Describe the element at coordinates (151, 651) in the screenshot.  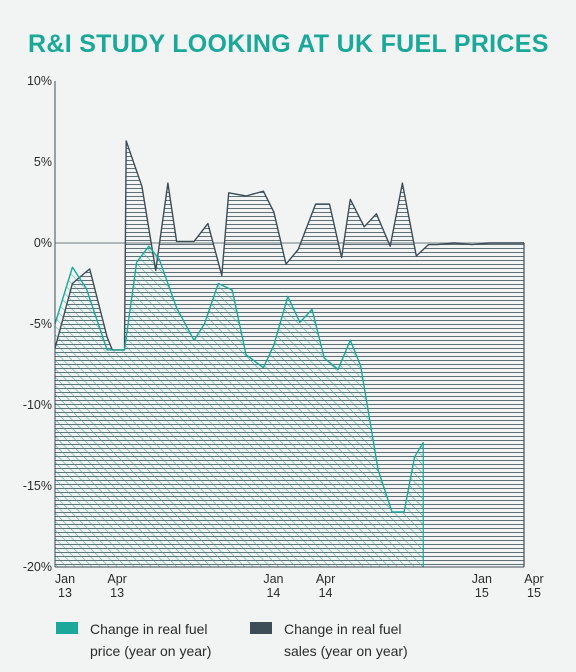
I see `legend-price-line2: price (year on year)` at that location.